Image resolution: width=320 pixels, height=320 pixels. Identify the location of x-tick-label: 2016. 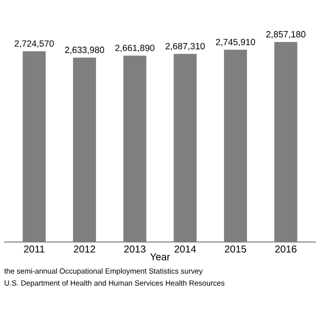
(285, 249).